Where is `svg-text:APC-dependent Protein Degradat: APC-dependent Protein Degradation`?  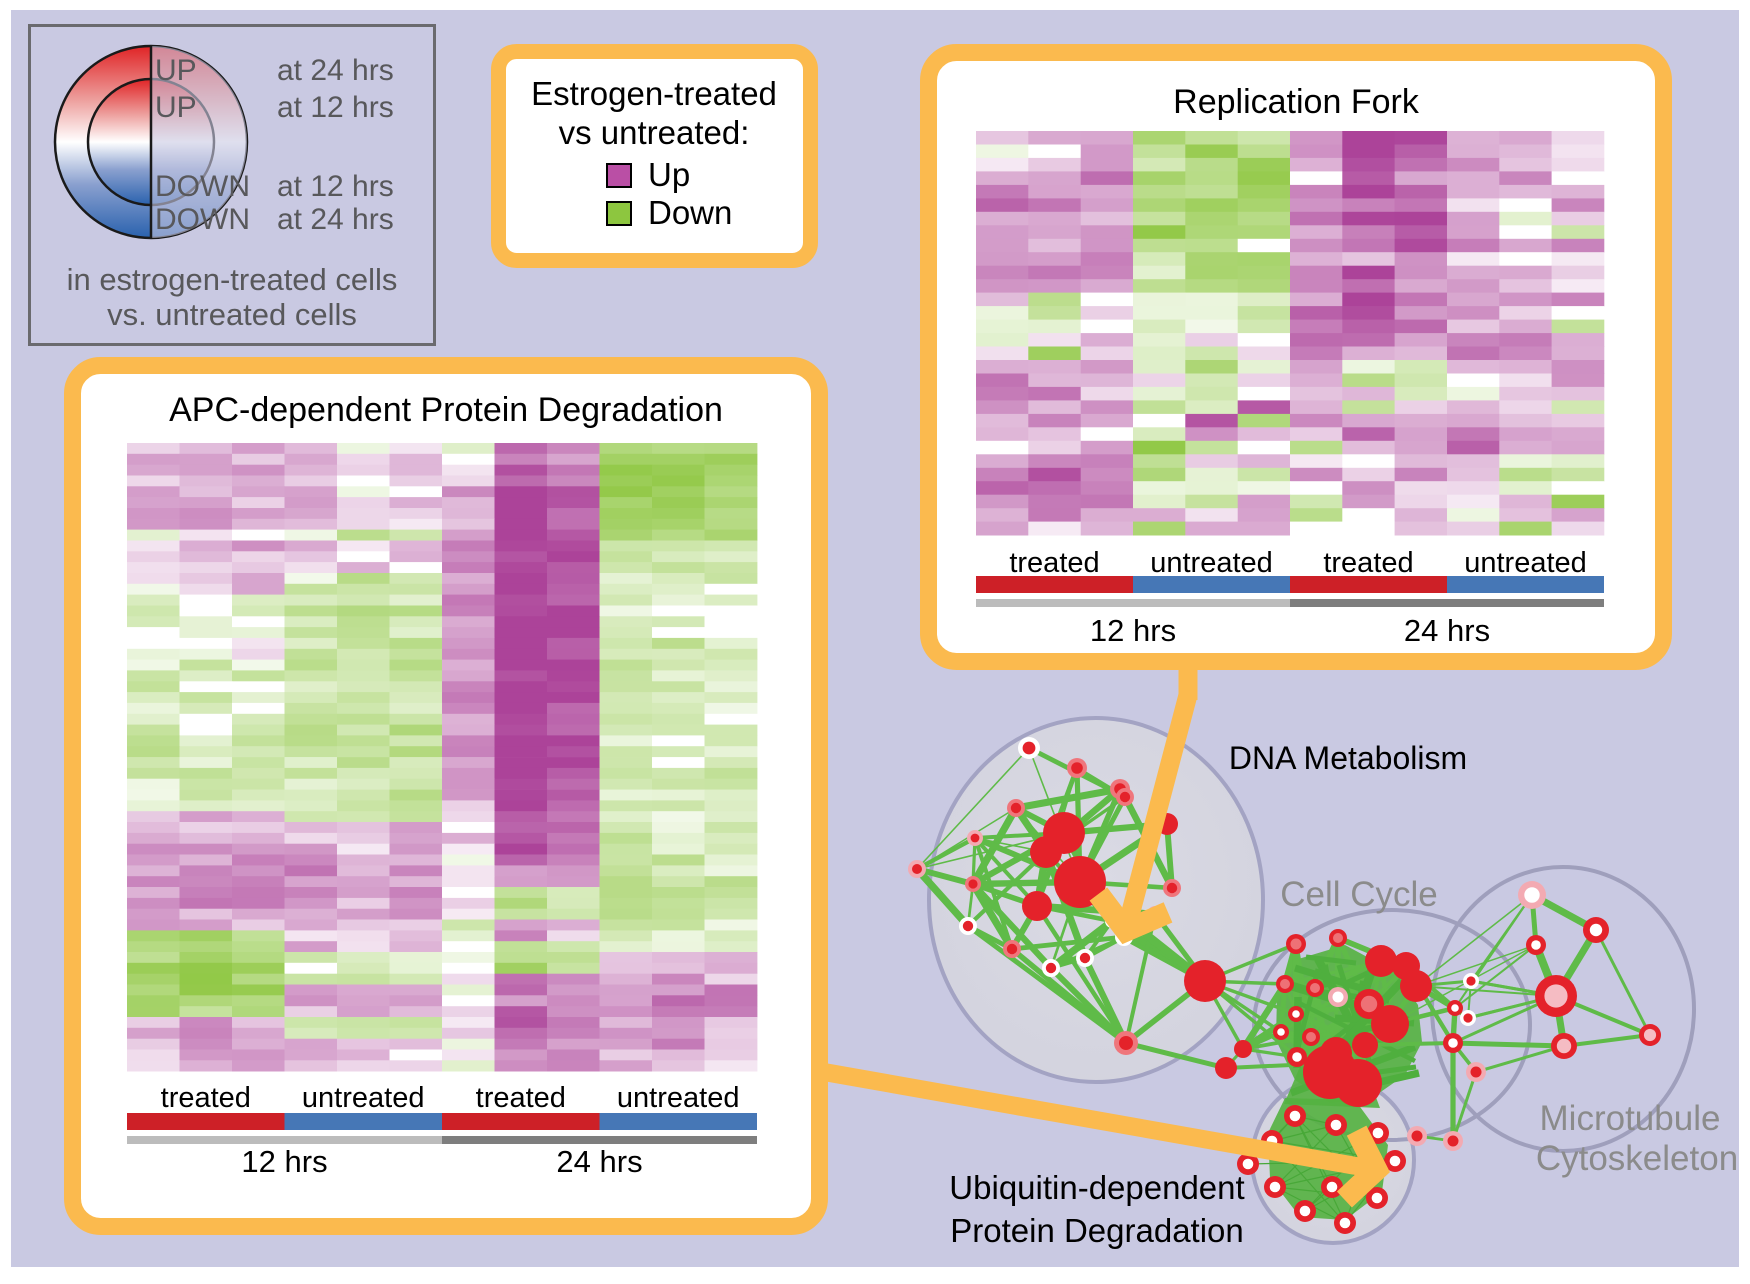
svg-text:APC-dependent Protein Degradat: APC-dependent Protein Degradation is located at coordinates (446, 410).